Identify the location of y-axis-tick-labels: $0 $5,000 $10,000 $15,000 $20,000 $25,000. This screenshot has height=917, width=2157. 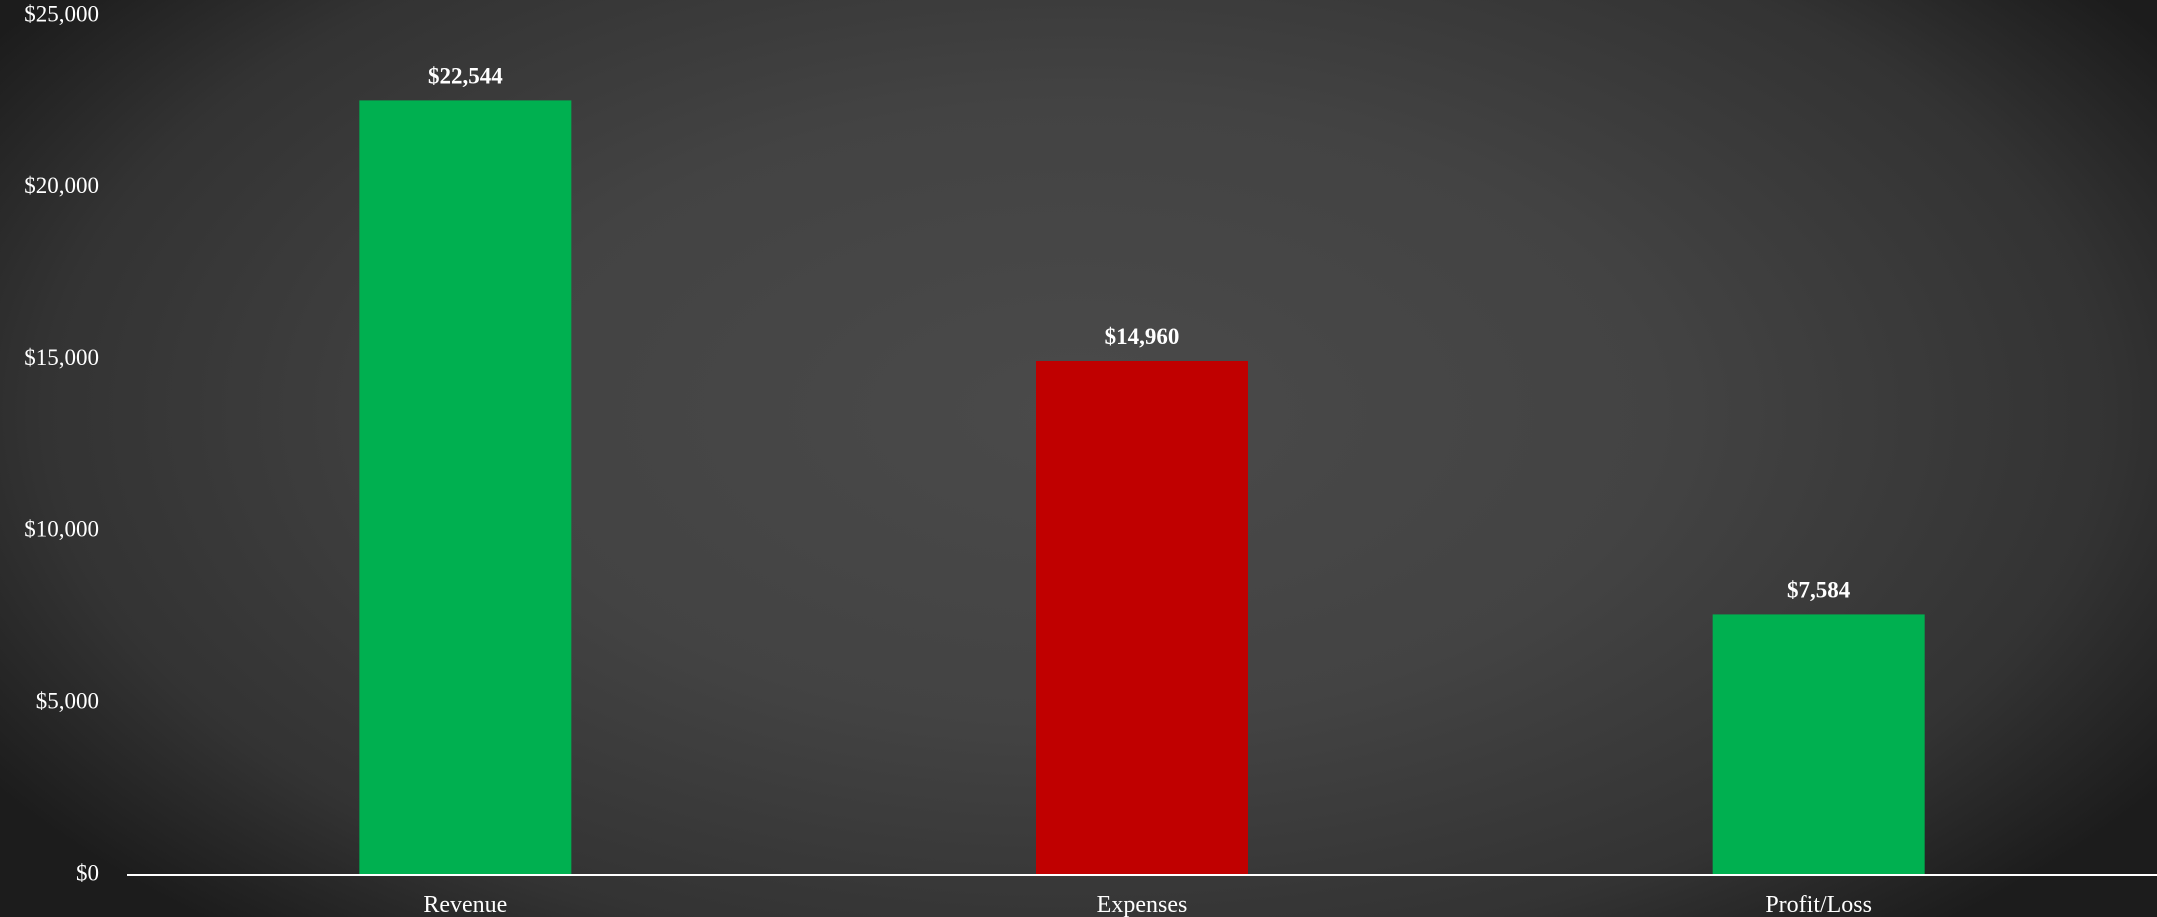
(61, 443).